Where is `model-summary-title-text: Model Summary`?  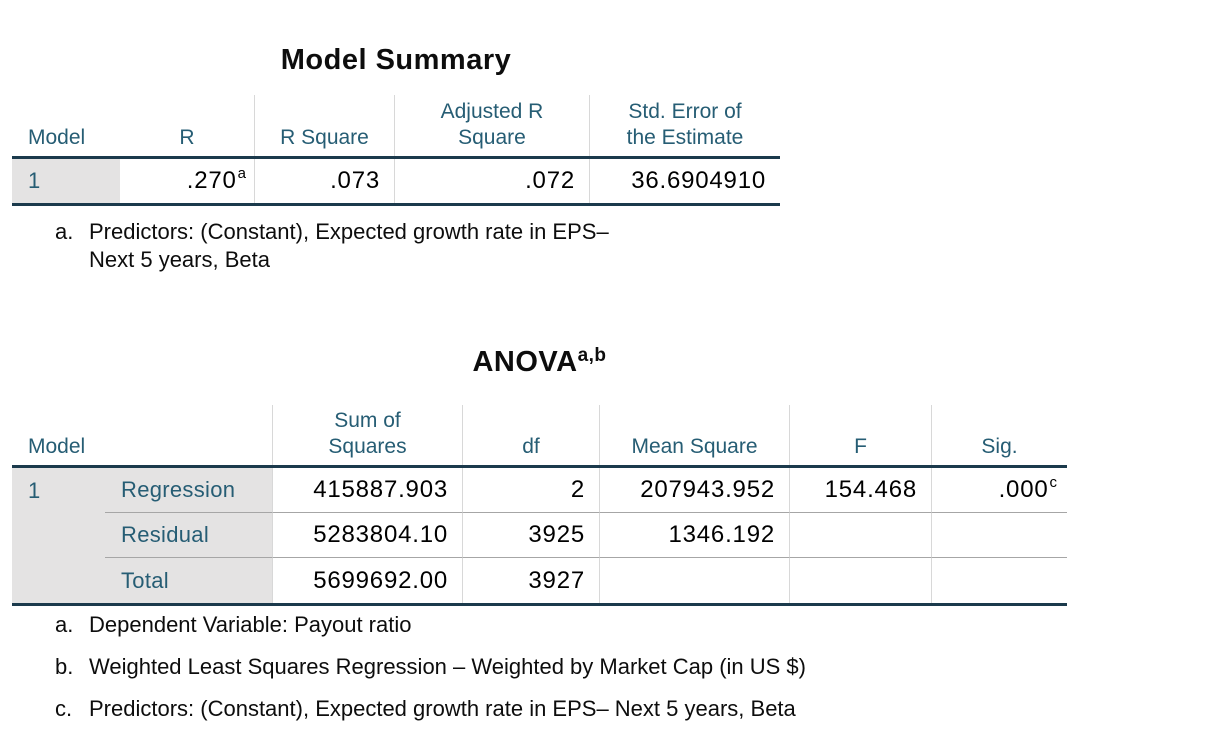 model-summary-title-text: Model Summary is located at coordinates (396, 60).